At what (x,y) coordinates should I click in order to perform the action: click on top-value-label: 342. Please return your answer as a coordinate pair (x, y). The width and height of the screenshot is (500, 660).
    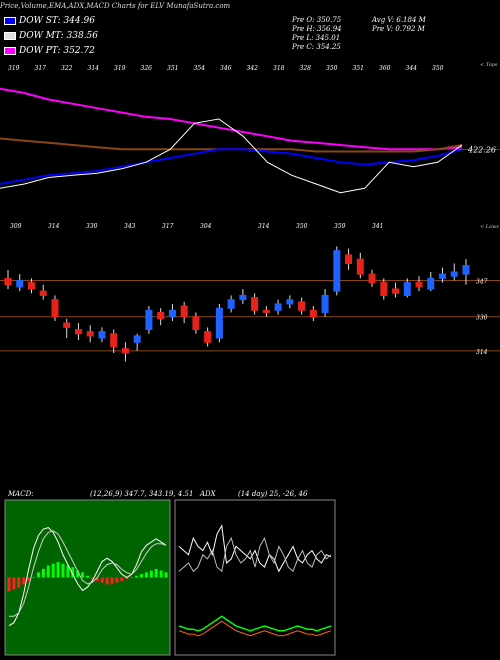
    Looking at the image, I should click on (253, 68).